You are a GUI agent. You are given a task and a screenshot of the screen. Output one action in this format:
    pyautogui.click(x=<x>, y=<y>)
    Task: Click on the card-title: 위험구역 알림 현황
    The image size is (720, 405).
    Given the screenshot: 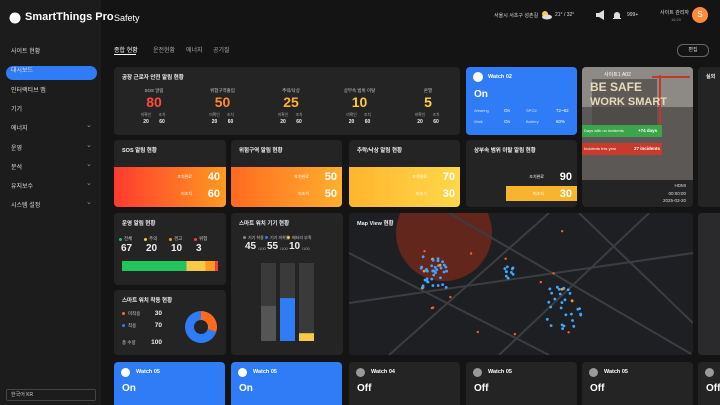 What is the action you would take?
    pyautogui.click(x=261, y=151)
    